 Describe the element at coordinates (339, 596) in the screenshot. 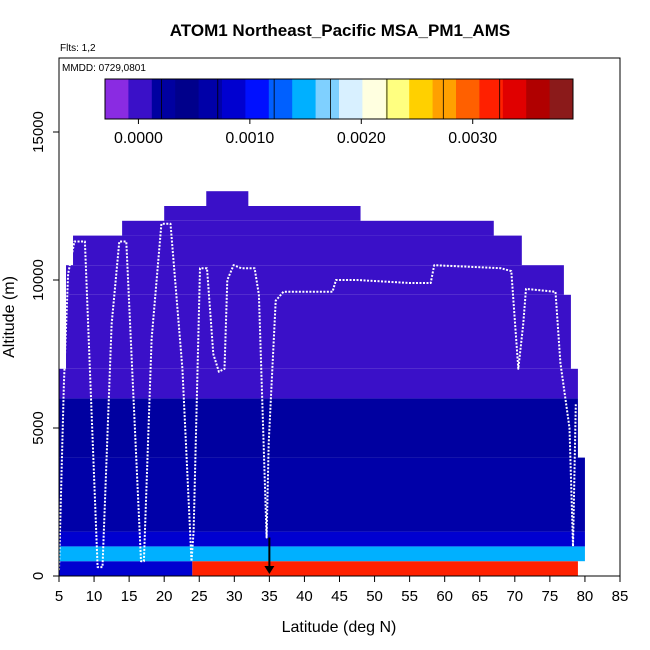

I see `x-tick-label: 45` at that location.